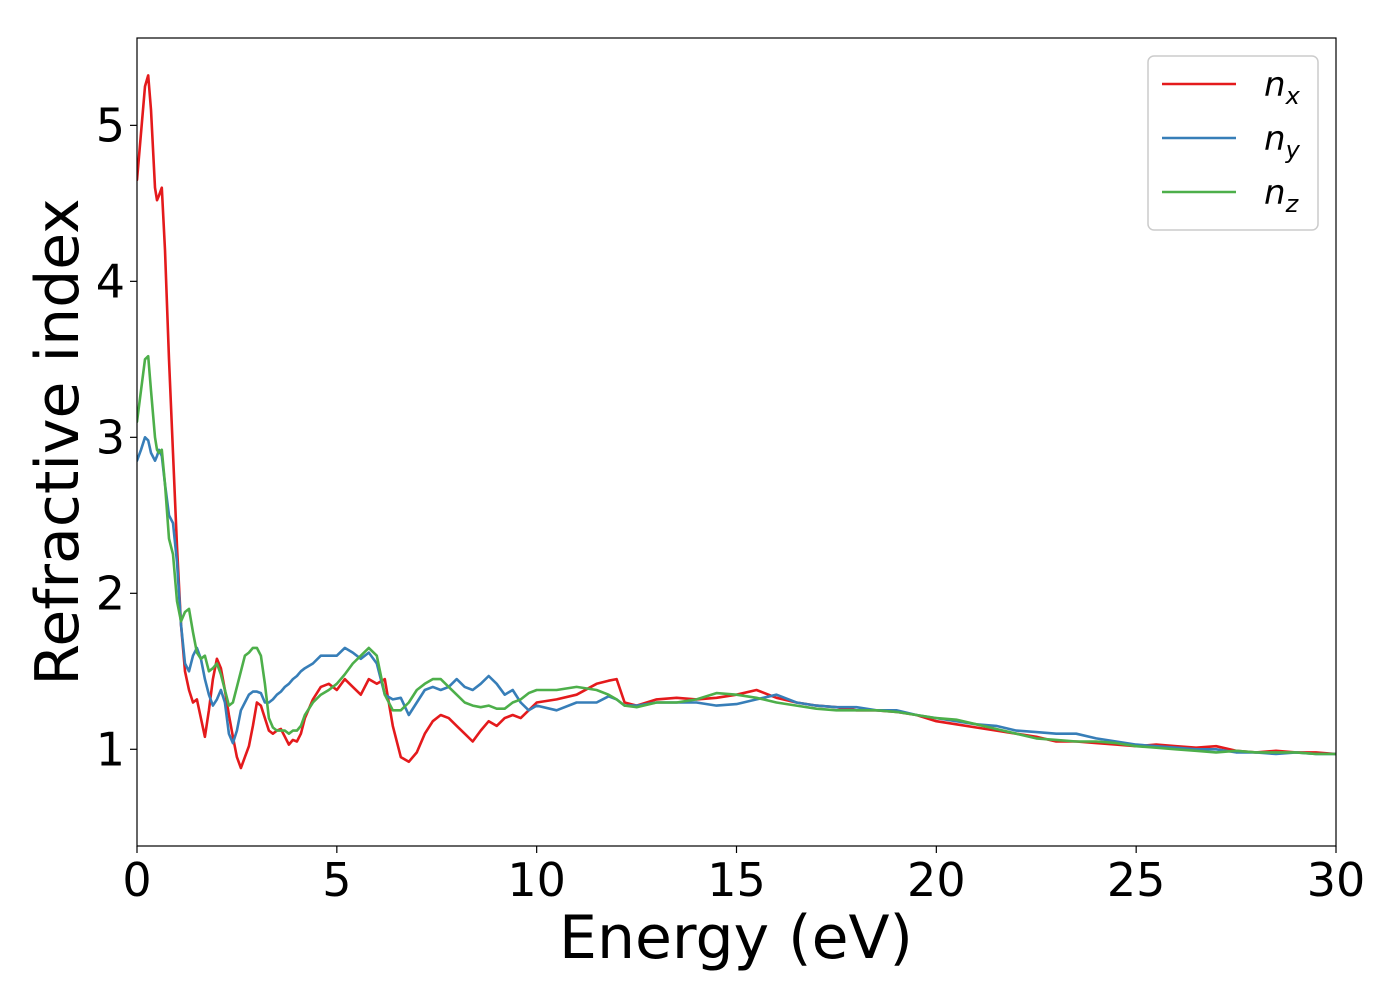 This screenshot has height=1000, width=1400. What do you see at coordinates (1282, 87) in the screenshot?
I see `legend-label-nx: nx` at bounding box center [1282, 87].